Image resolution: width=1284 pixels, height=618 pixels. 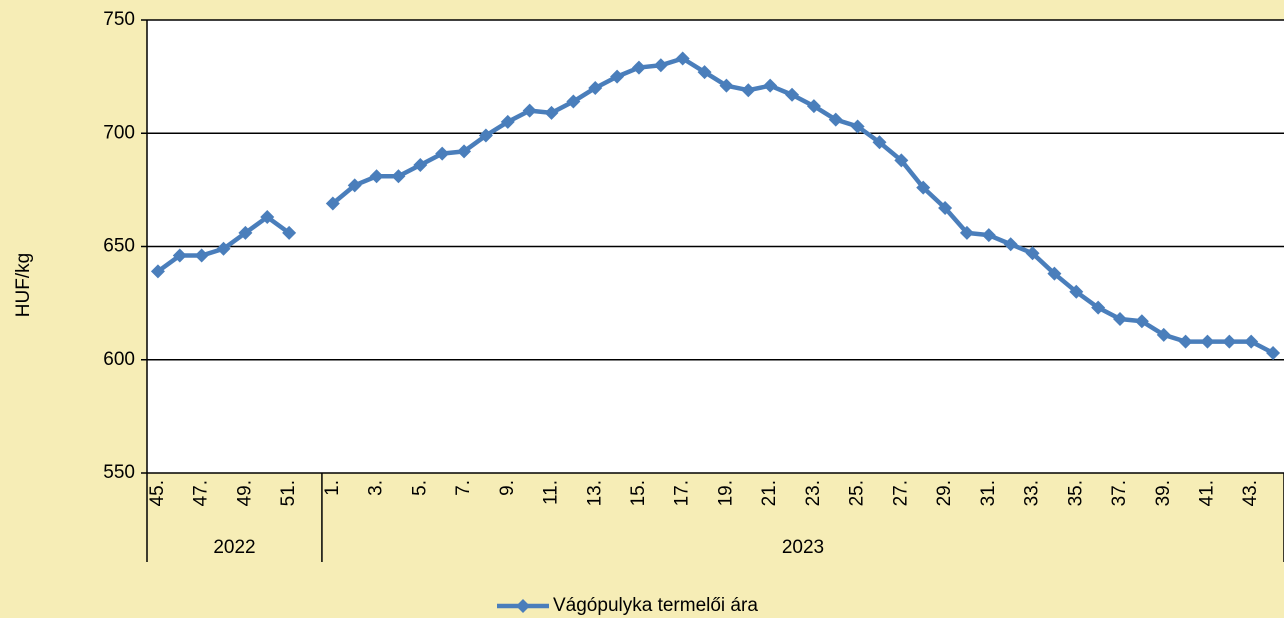 What do you see at coordinates (1206, 493) in the screenshot?
I see `x-tick-label: 41.` at bounding box center [1206, 493].